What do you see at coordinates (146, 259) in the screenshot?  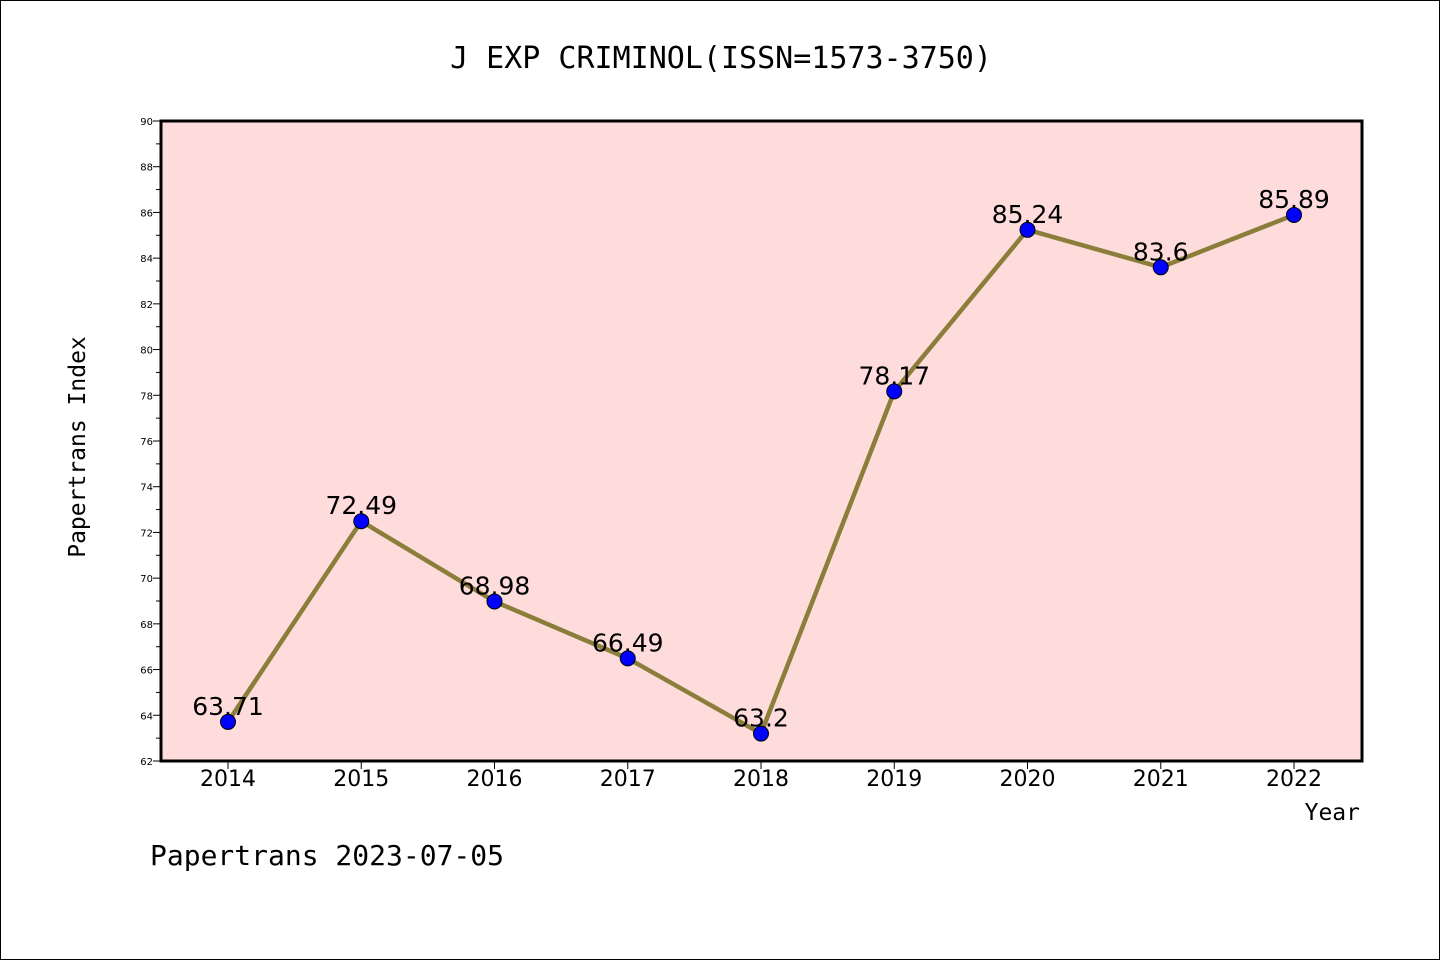 I see `y-tick-label: 84` at bounding box center [146, 259].